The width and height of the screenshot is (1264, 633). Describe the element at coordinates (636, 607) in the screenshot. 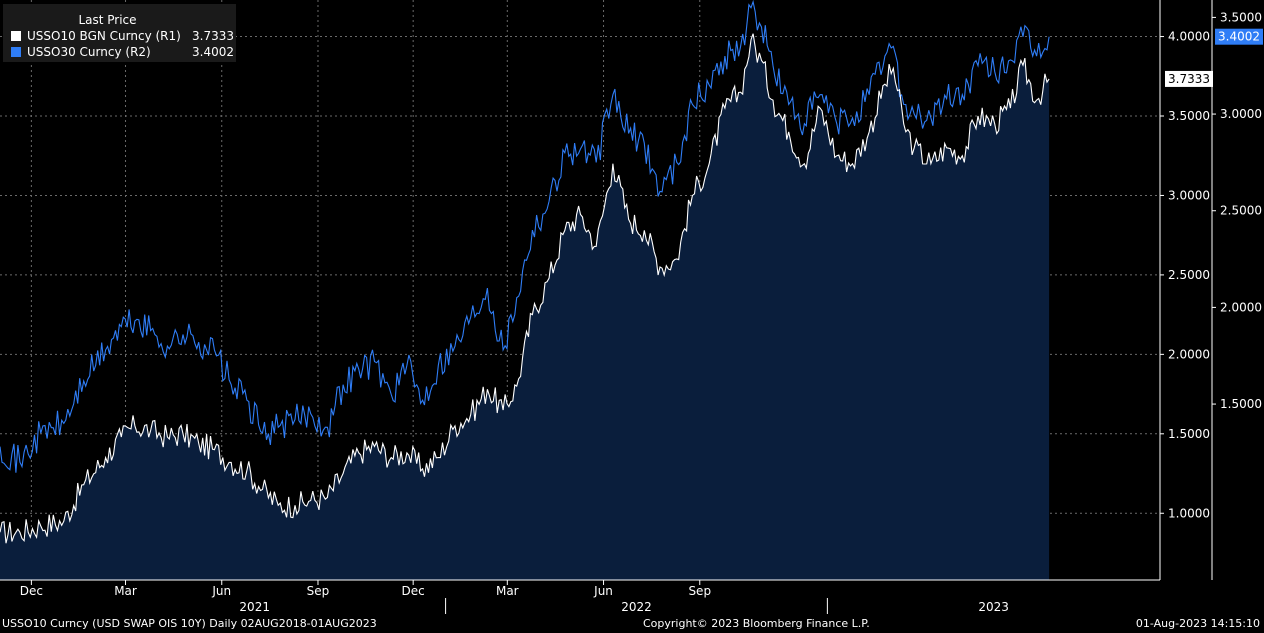

I see `year-label-2022: 2022` at that location.